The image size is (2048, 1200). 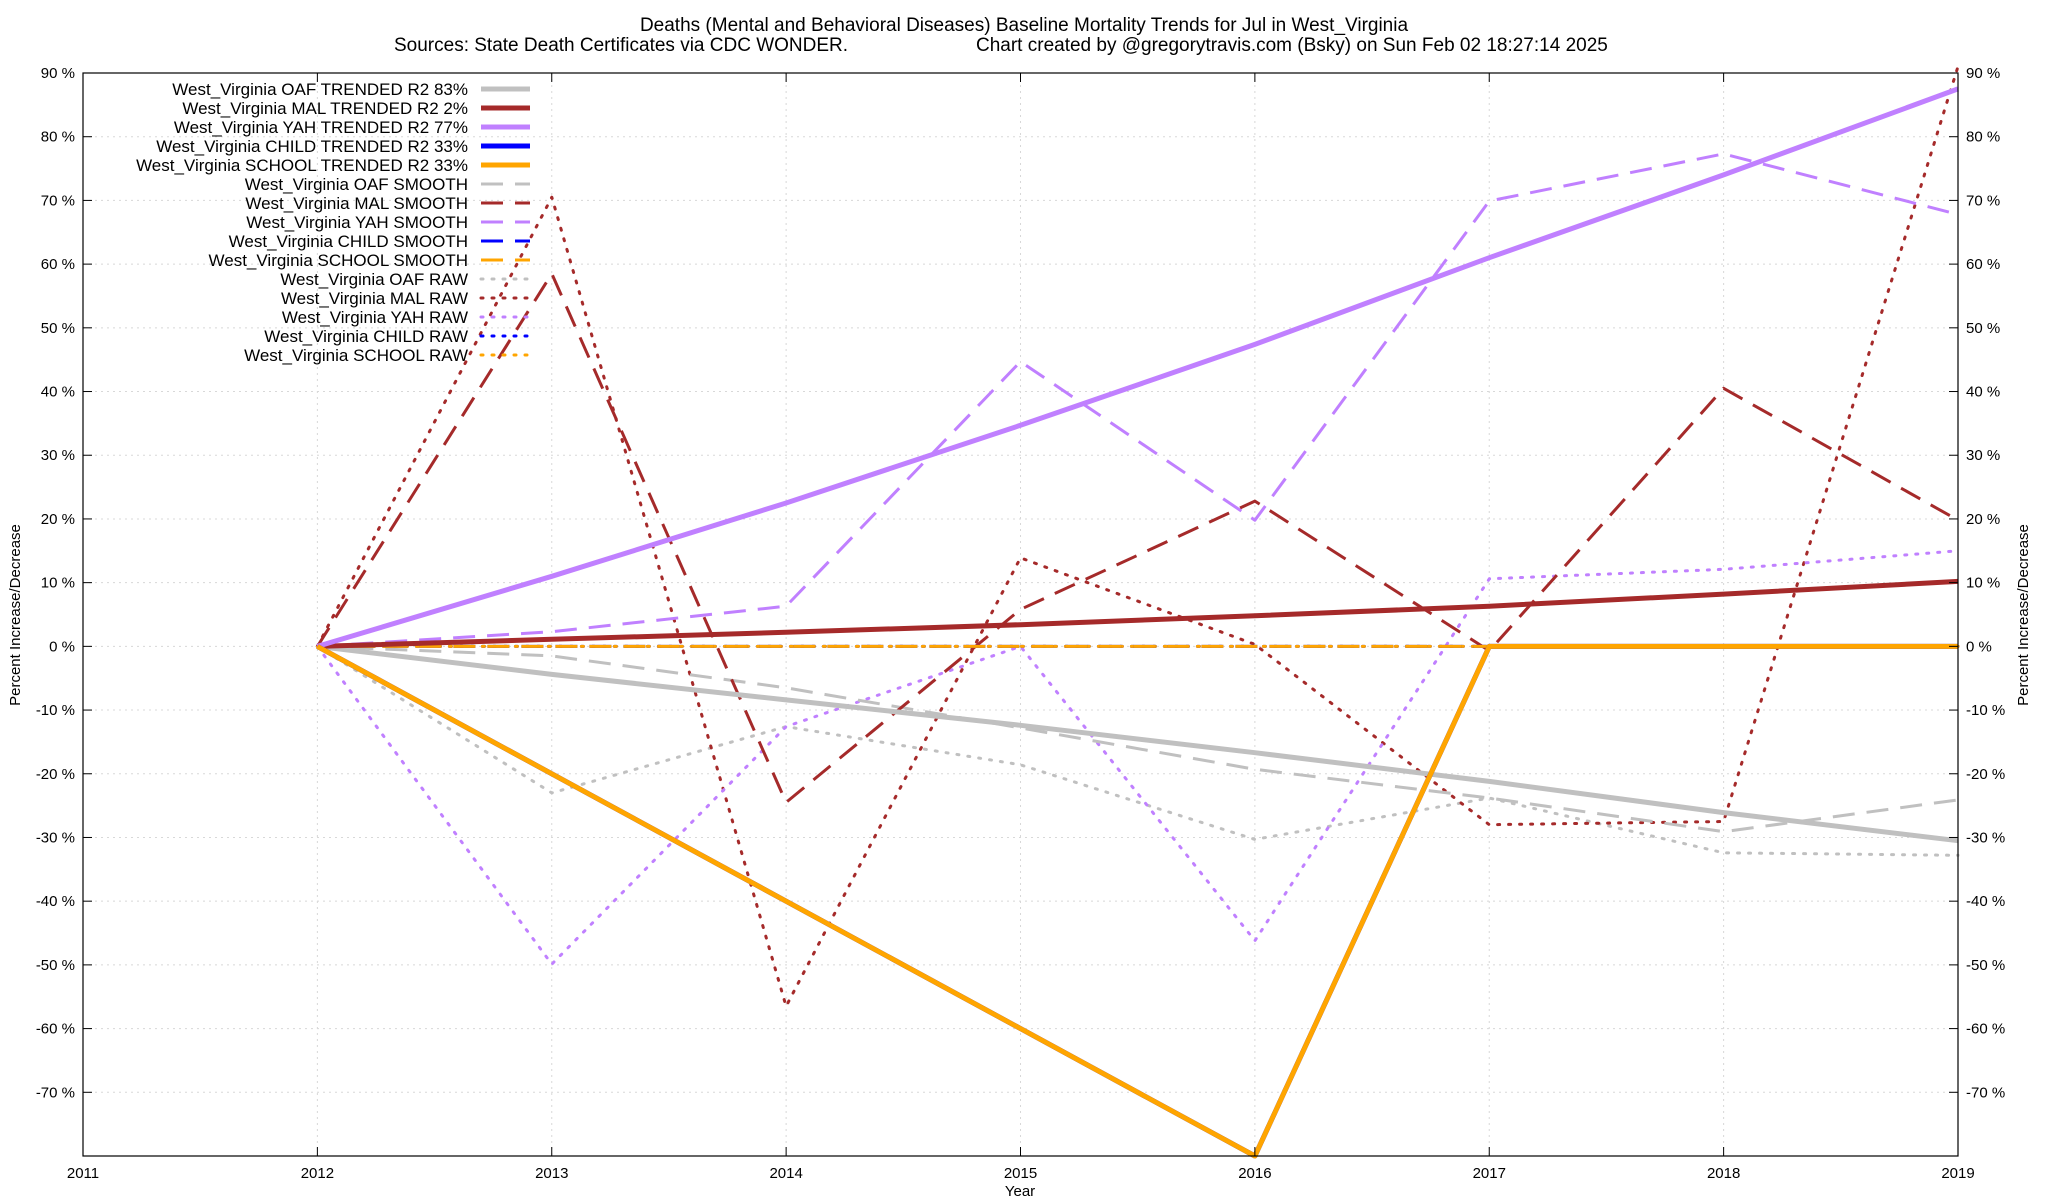 What do you see at coordinates (58, 264) in the screenshot?
I see `y-tick-label: 60 %` at bounding box center [58, 264].